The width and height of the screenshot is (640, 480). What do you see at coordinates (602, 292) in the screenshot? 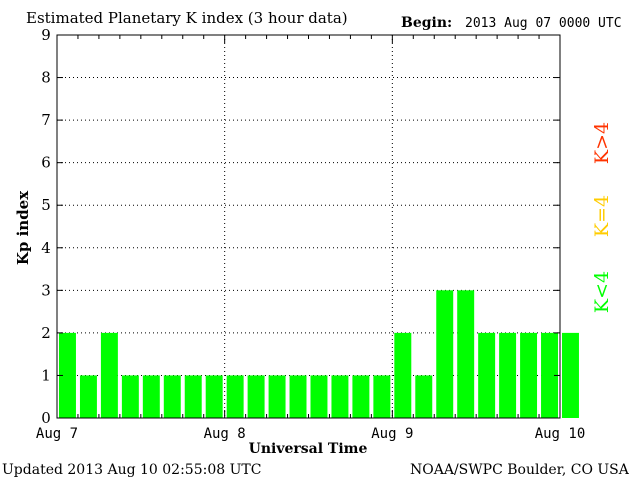
I see `legend-entry: K<4` at bounding box center [602, 292].